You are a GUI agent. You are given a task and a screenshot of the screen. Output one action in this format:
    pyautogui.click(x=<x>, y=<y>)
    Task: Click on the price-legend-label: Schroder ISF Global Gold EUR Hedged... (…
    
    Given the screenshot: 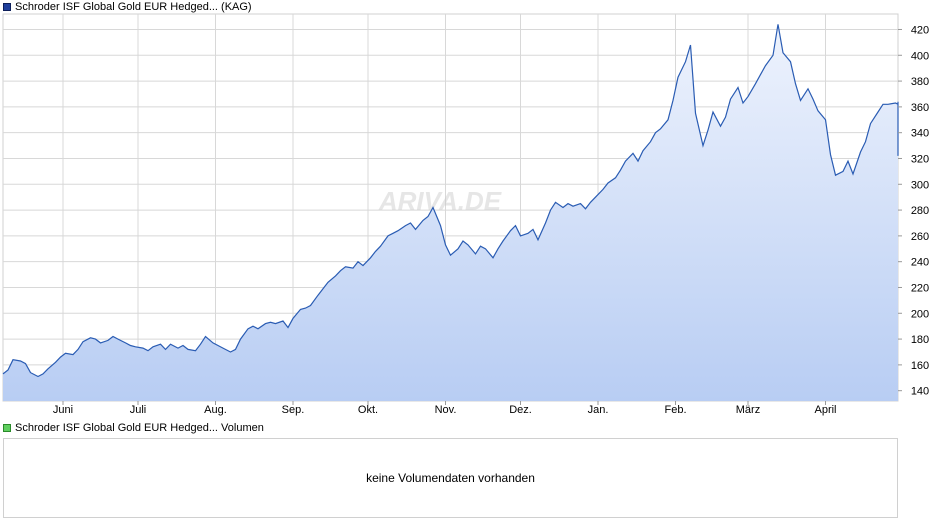 What is the action you would take?
    pyautogui.click(x=133, y=7)
    